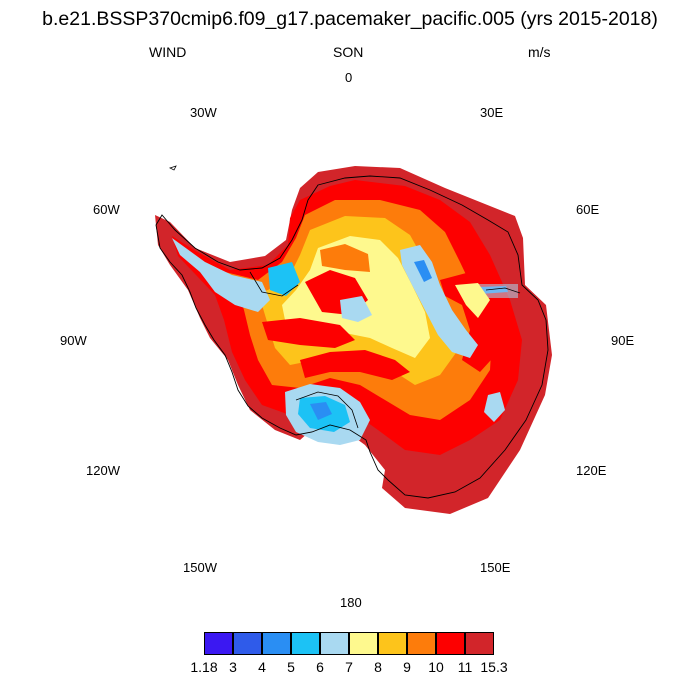 The width and height of the screenshot is (700, 700). I want to click on colorbar-label: 6, so click(320, 667).